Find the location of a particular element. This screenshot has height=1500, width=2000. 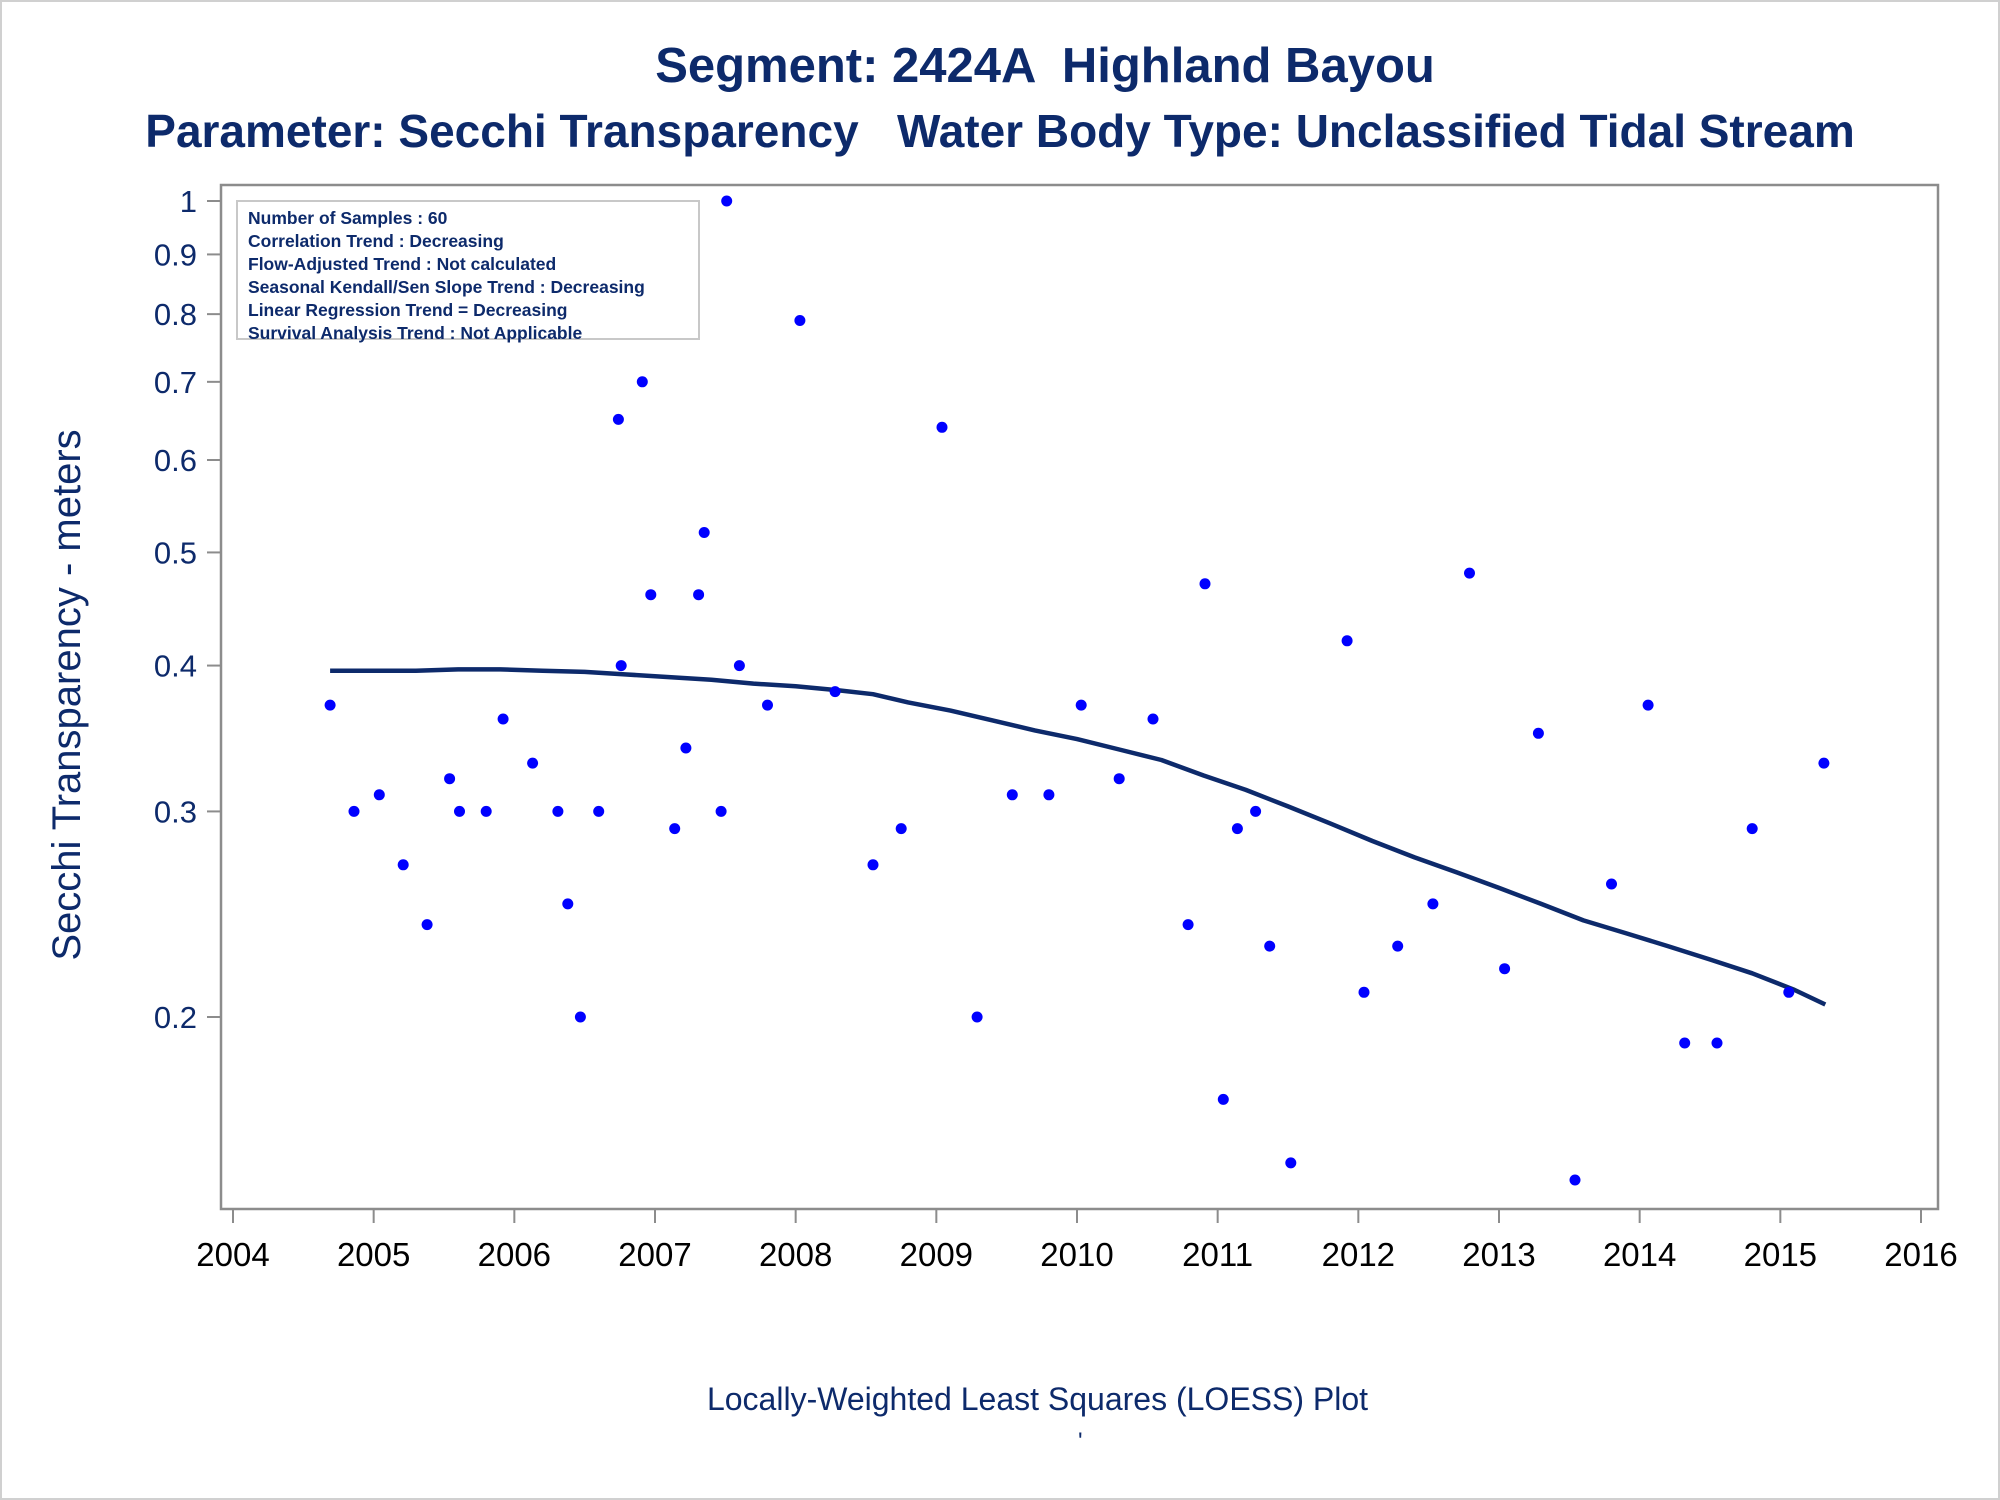

stat-linear-regression-trend: Linear Regression Trend = Decreasing is located at coordinates (408, 310).